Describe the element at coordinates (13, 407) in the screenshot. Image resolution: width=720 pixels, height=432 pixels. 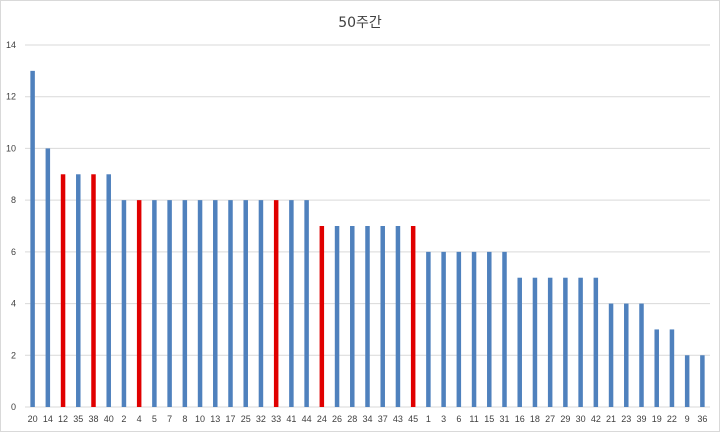
I see `y-tick-label: 0` at that location.